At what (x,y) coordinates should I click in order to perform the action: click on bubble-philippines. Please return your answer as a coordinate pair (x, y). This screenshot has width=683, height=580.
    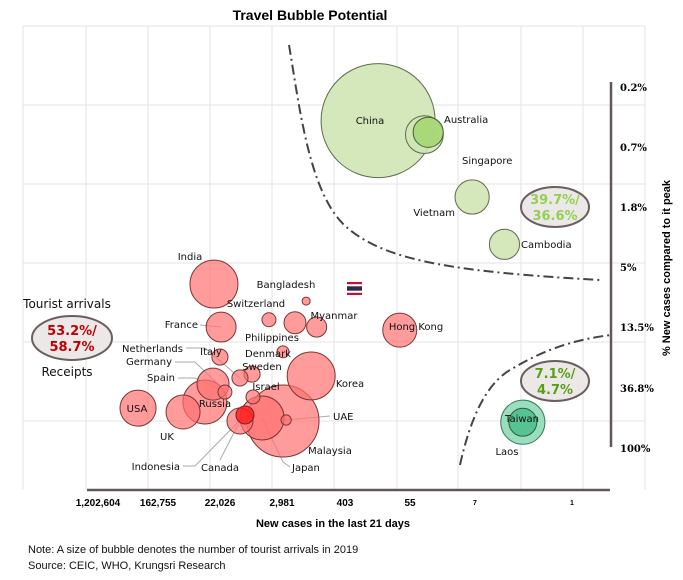
    Looking at the image, I should click on (295, 323).